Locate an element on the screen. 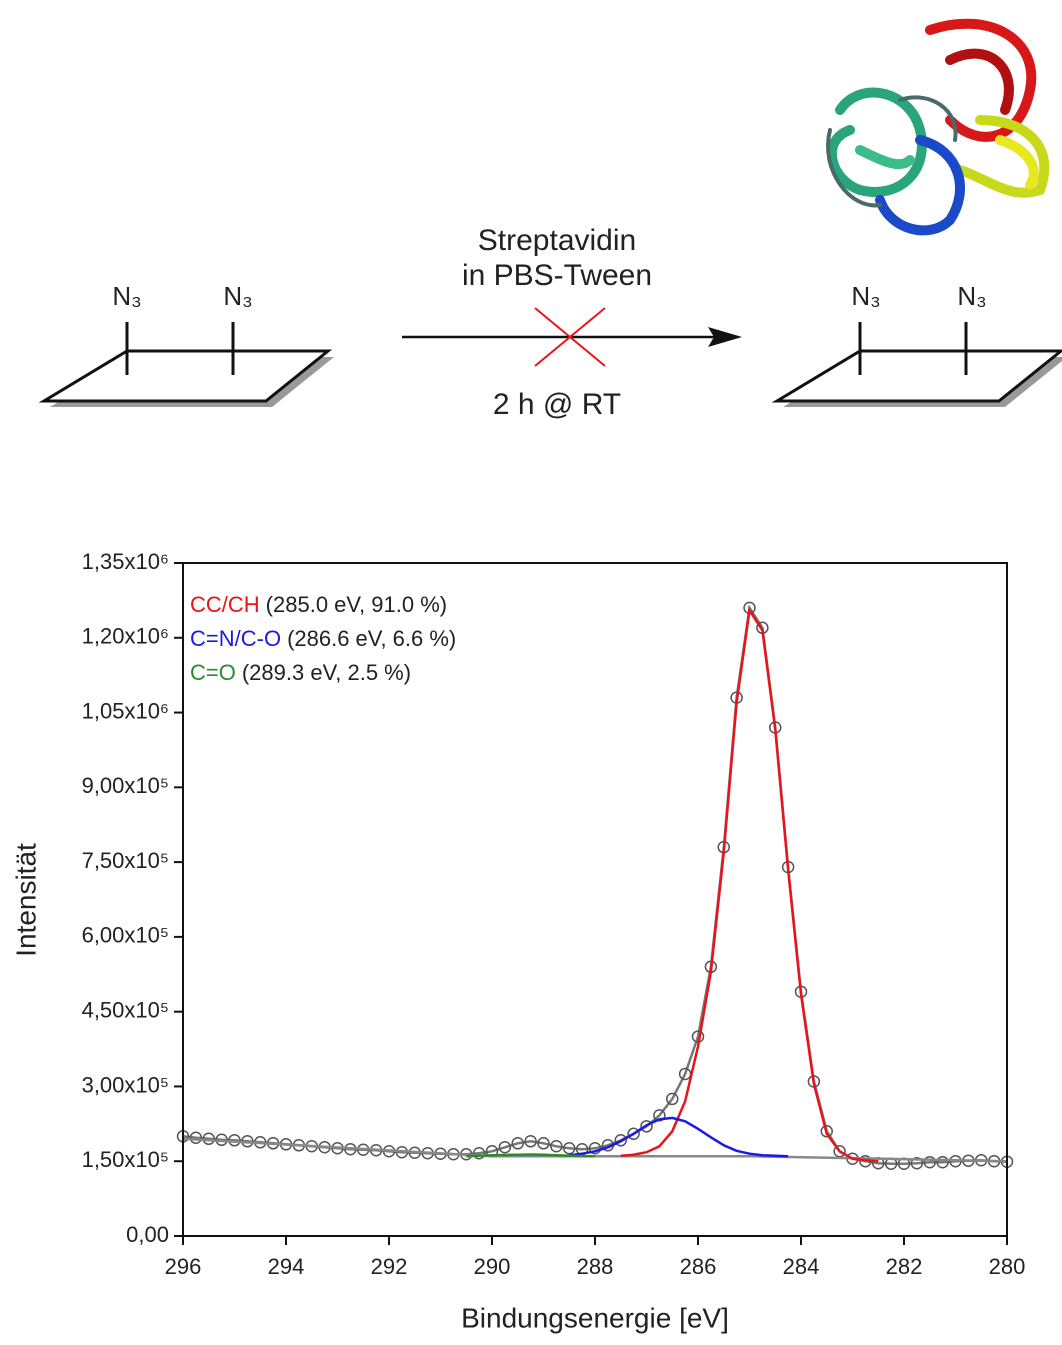 The height and width of the screenshot is (1345, 1062). x-tick-label: 288 is located at coordinates (595, 1266).